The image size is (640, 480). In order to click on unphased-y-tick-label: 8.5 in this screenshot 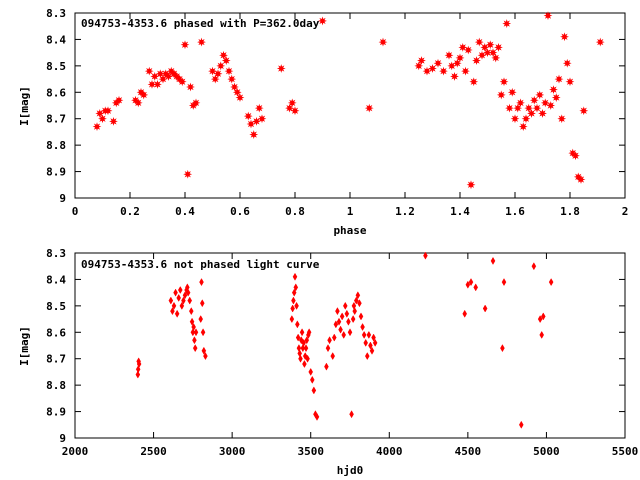, I will do `click(56, 306)`.